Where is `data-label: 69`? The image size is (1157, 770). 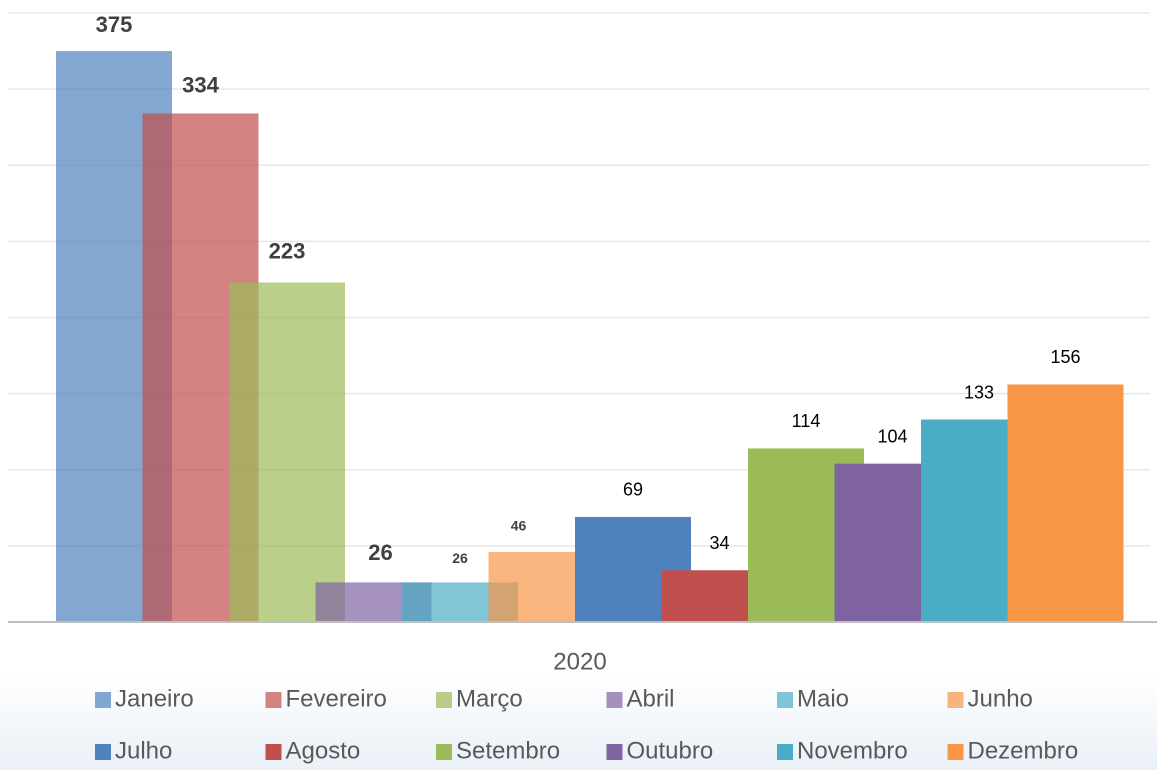
data-label: 69 is located at coordinates (633, 490).